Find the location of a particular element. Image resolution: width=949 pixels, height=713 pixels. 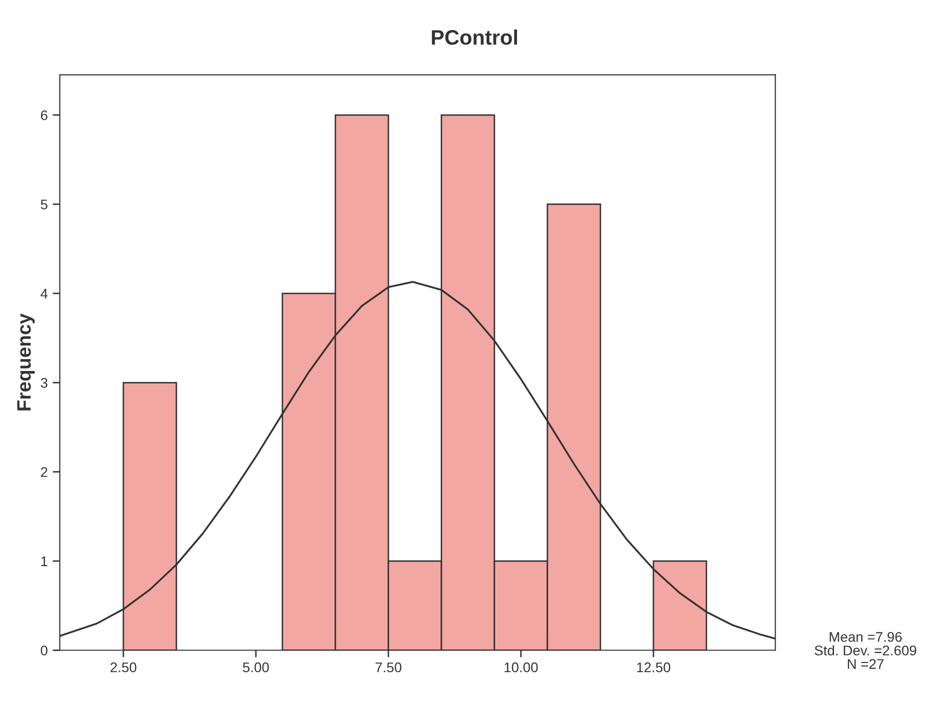

text: N =27 is located at coordinates (866, 664).